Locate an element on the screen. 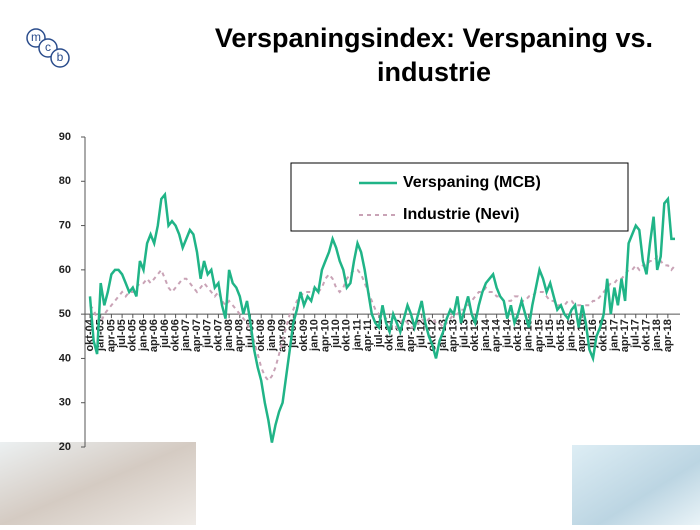 The width and height of the screenshot is (700, 530). x-tick-label: okt-08 is located at coordinates (261, 335).